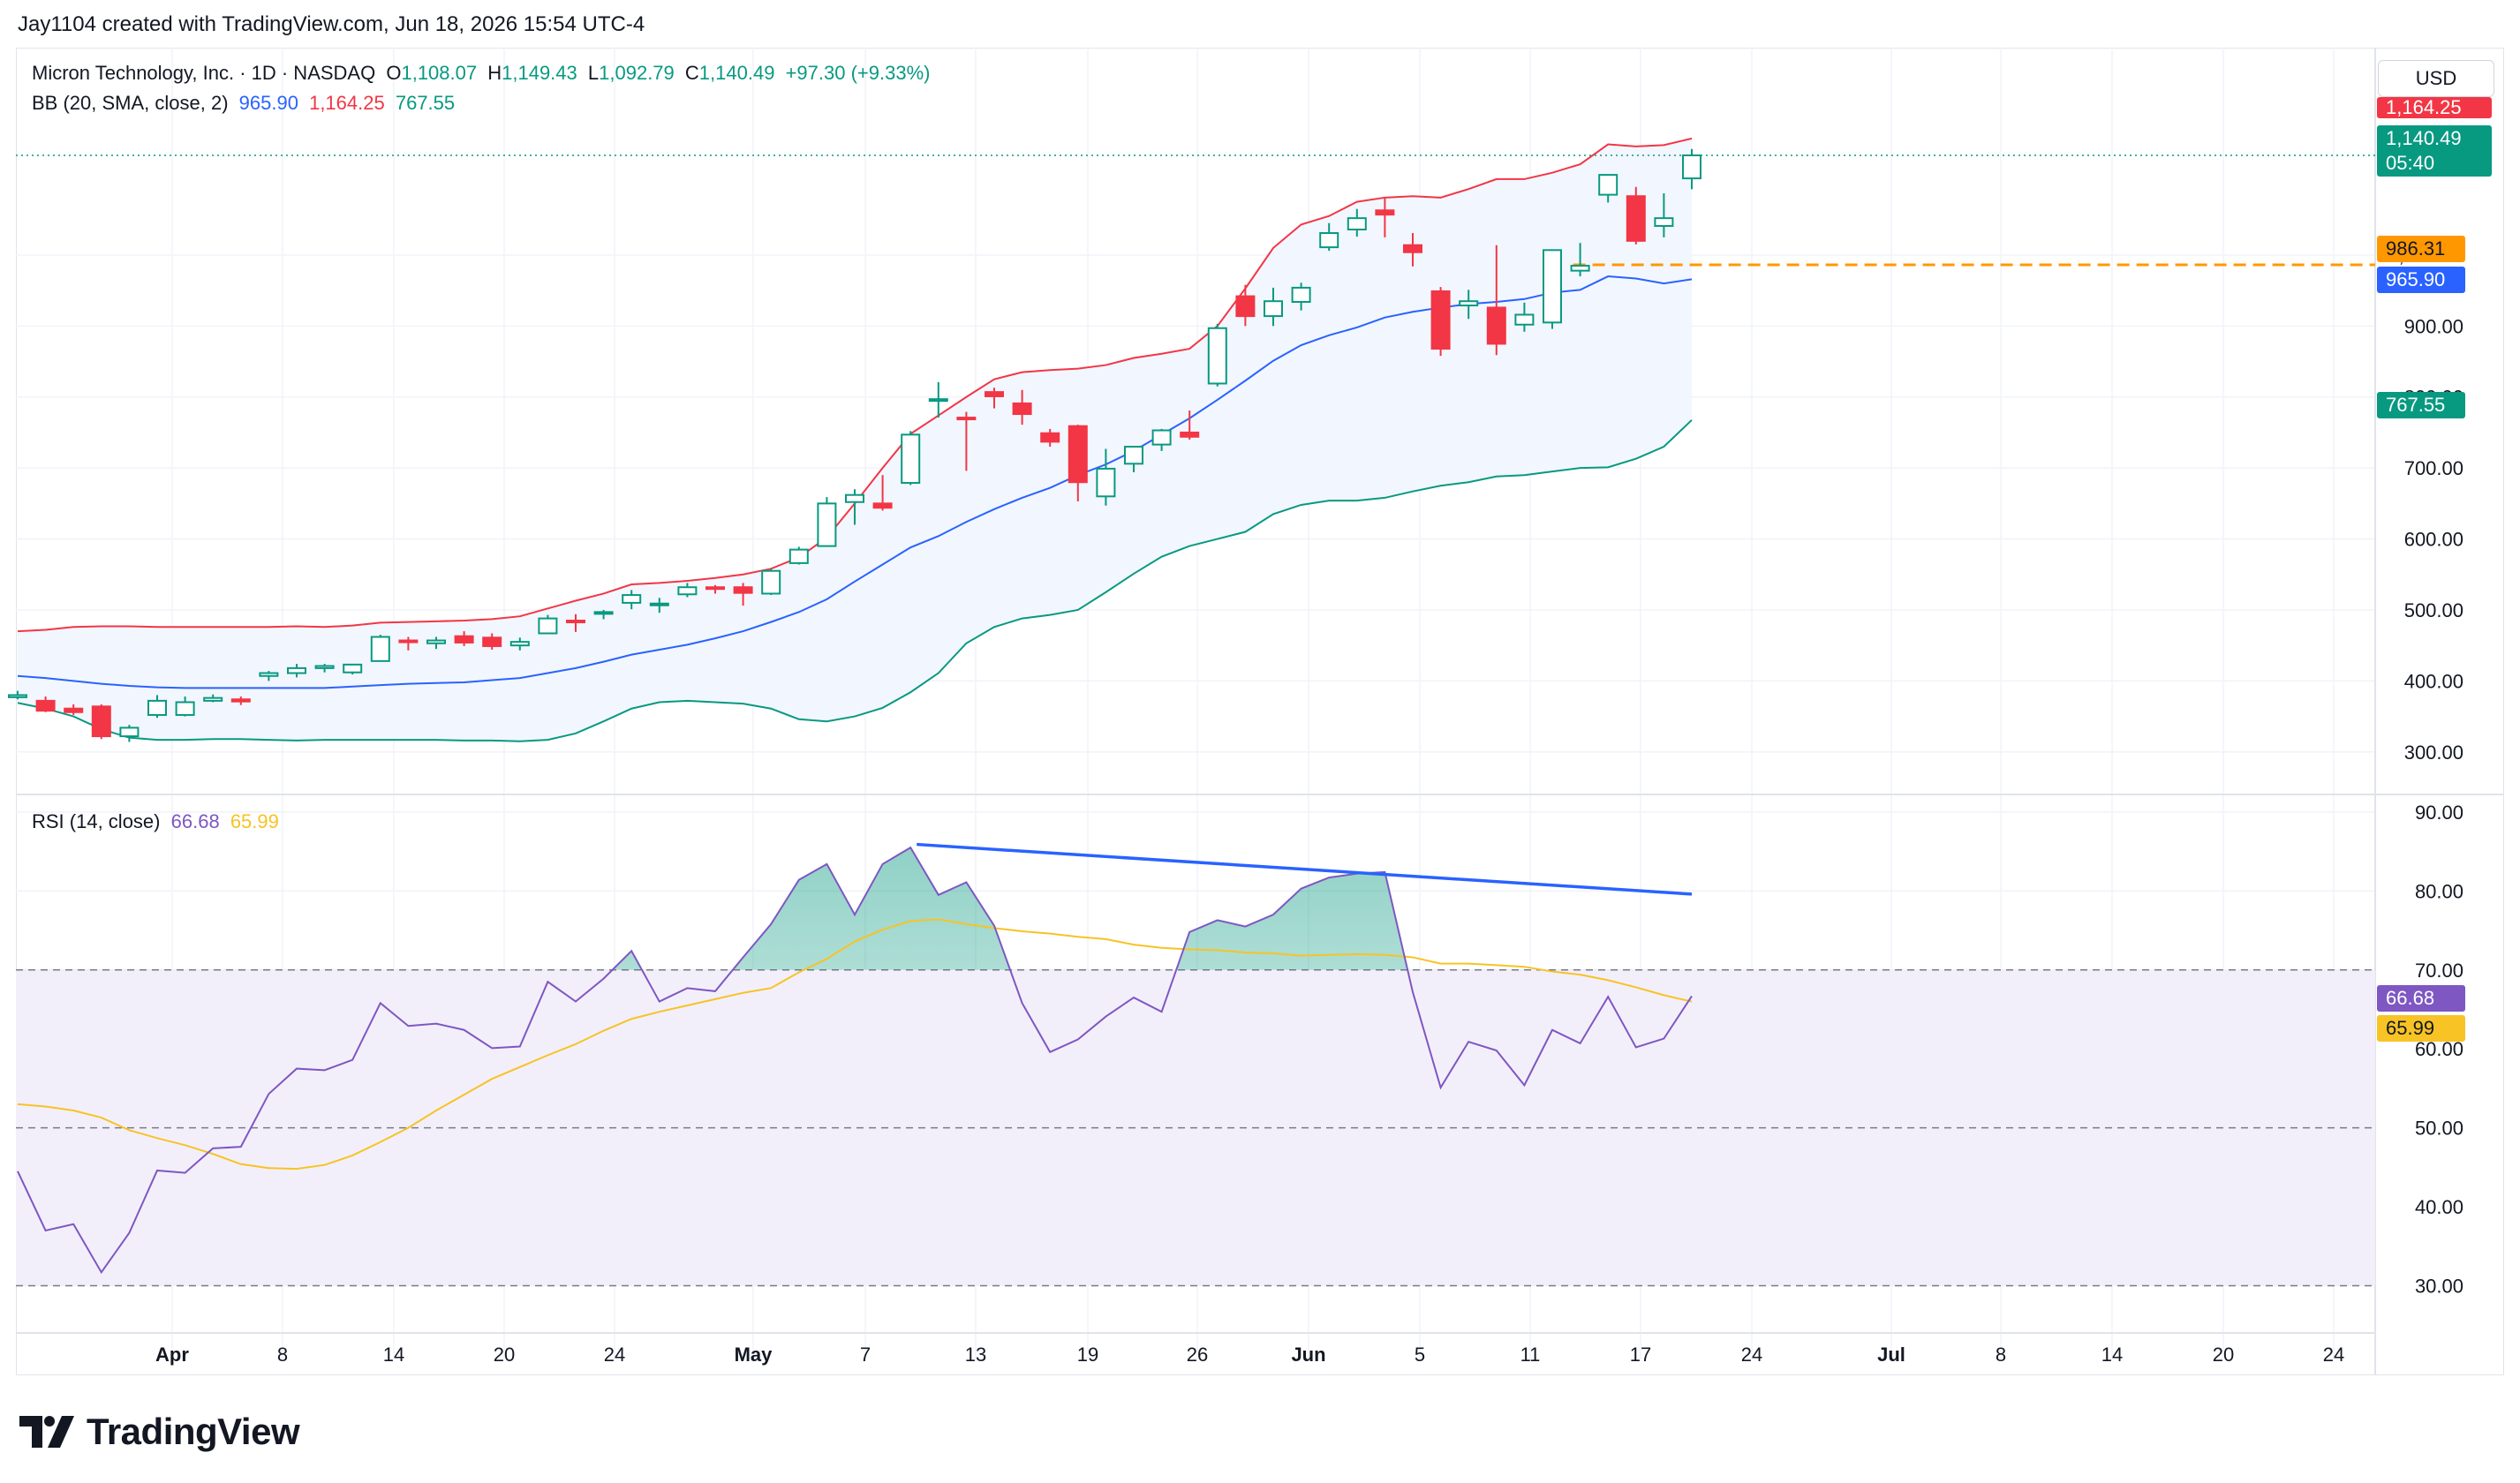  Describe the element at coordinates (2421, 249) in the screenshot. I see `alert-line-tag: 986.31` at that location.